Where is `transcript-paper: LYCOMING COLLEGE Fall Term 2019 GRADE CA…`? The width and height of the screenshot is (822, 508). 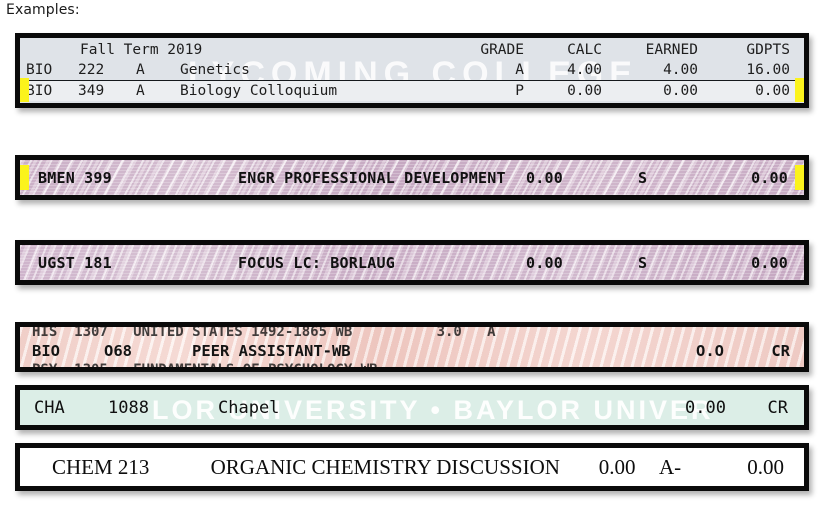 transcript-paper: LYCOMING COLLEGE Fall Term 2019 GRADE CA… is located at coordinates (412, 70).